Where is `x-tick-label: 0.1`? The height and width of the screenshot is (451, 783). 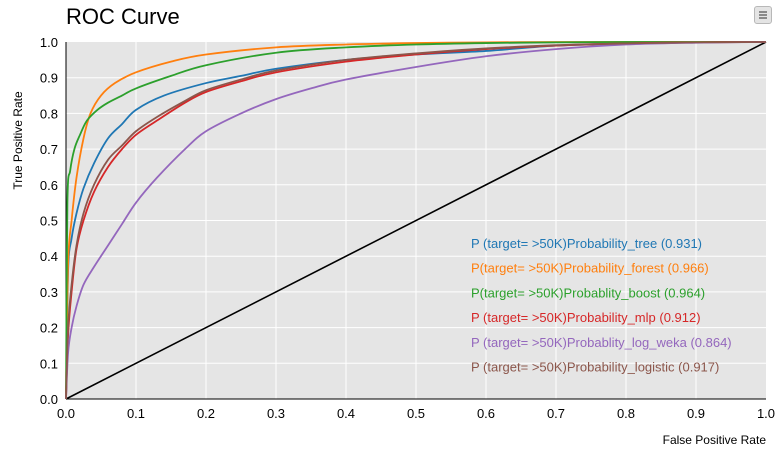 x-tick-label: 0.1 is located at coordinates (136, 413).